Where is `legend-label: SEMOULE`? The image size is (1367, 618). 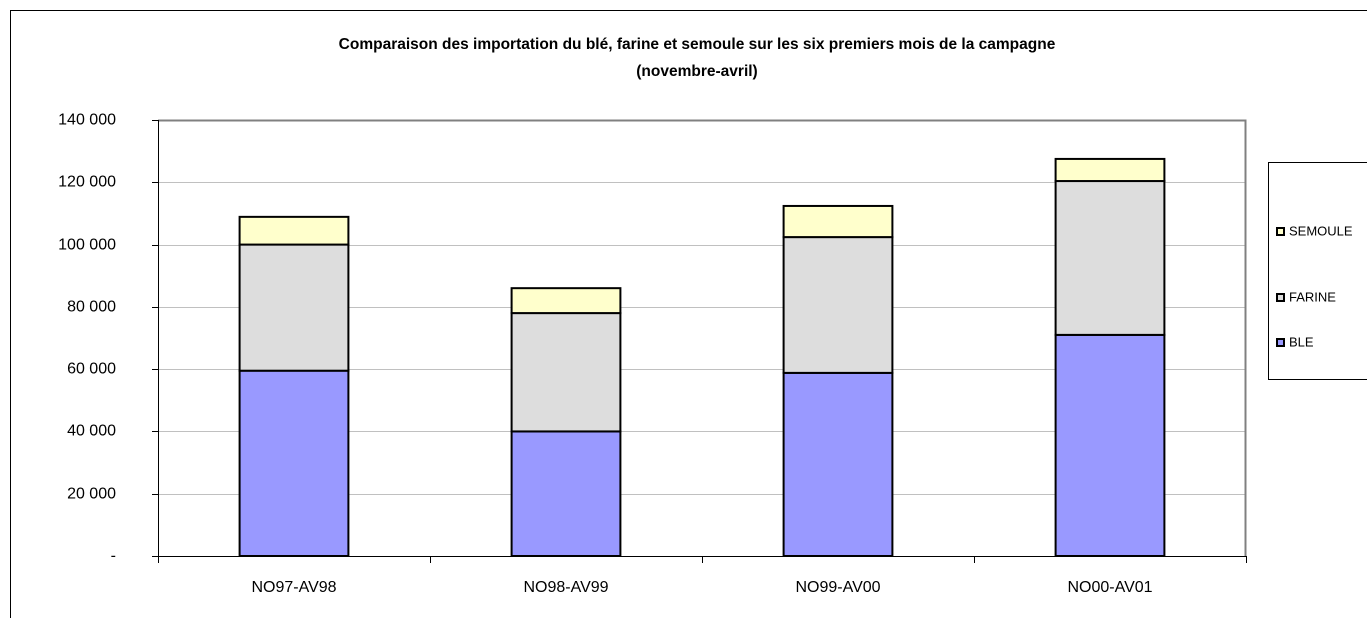
legend-label: SEMOULE is located at coordinates (1321, 230).